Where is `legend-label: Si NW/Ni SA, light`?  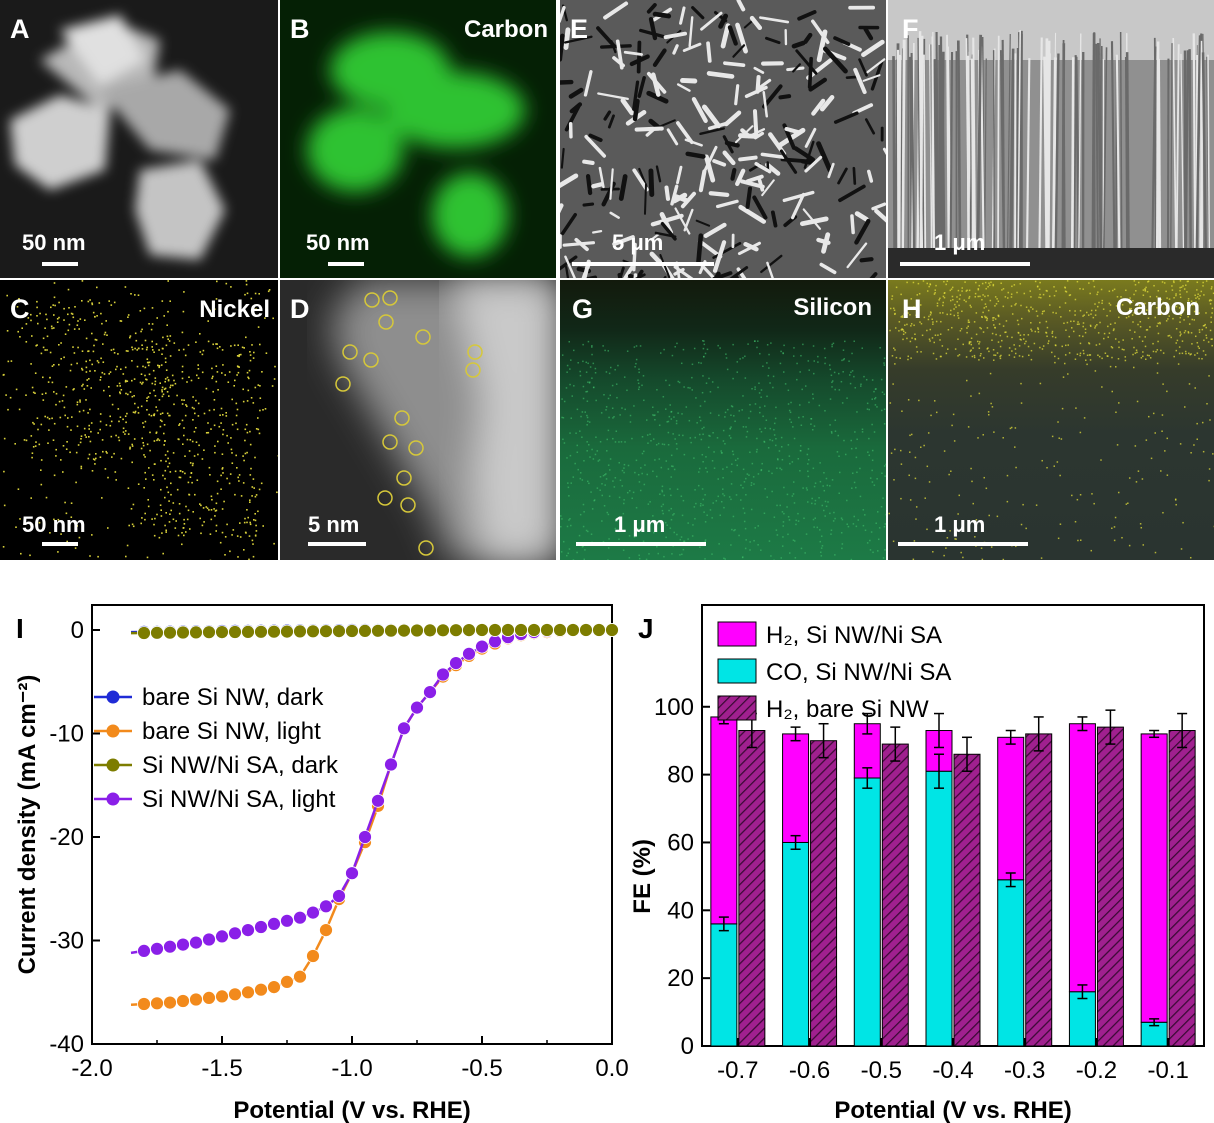 legend-label: Si NW/Ni SA, light is located at coordinates (239, 799).